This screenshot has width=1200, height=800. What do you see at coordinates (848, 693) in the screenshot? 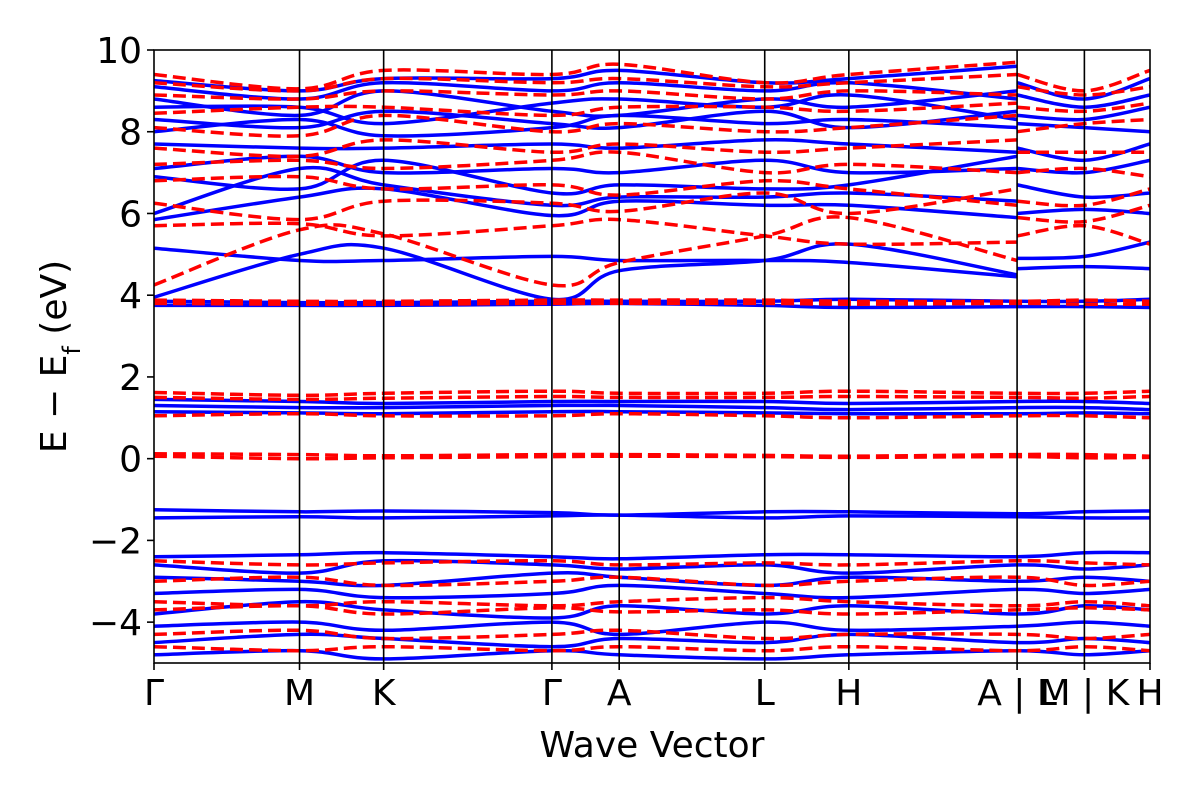
I see `x-tick-label-6: H` at bounding box center [848, 693].